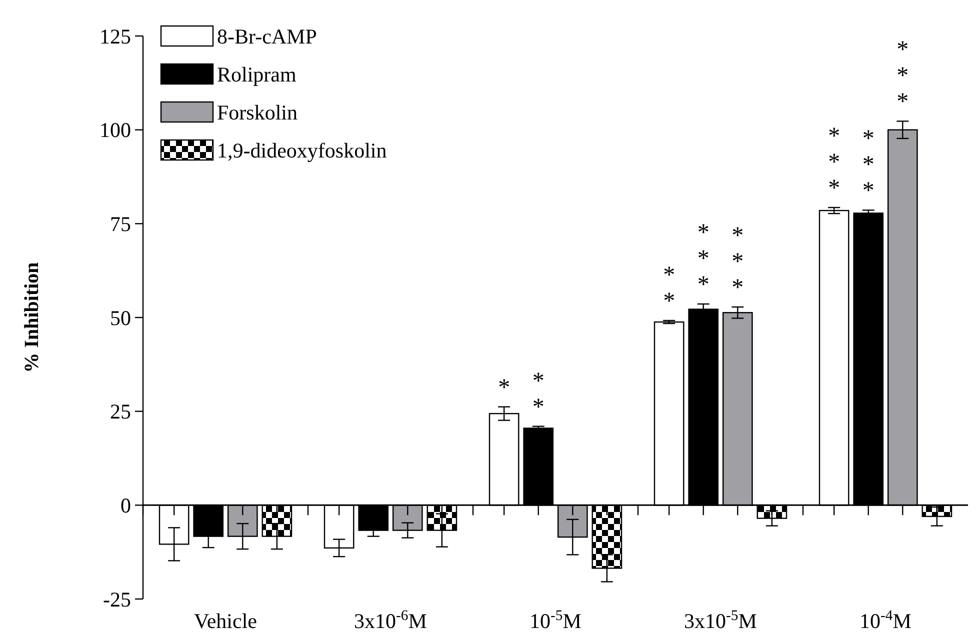 This screenshot has width=976, height=642. What do you see at coordinates (391, 620) in the screenshot?
I see `x-tick-label: 3x10$^{-6}$M` at bounding box center [391, 620].